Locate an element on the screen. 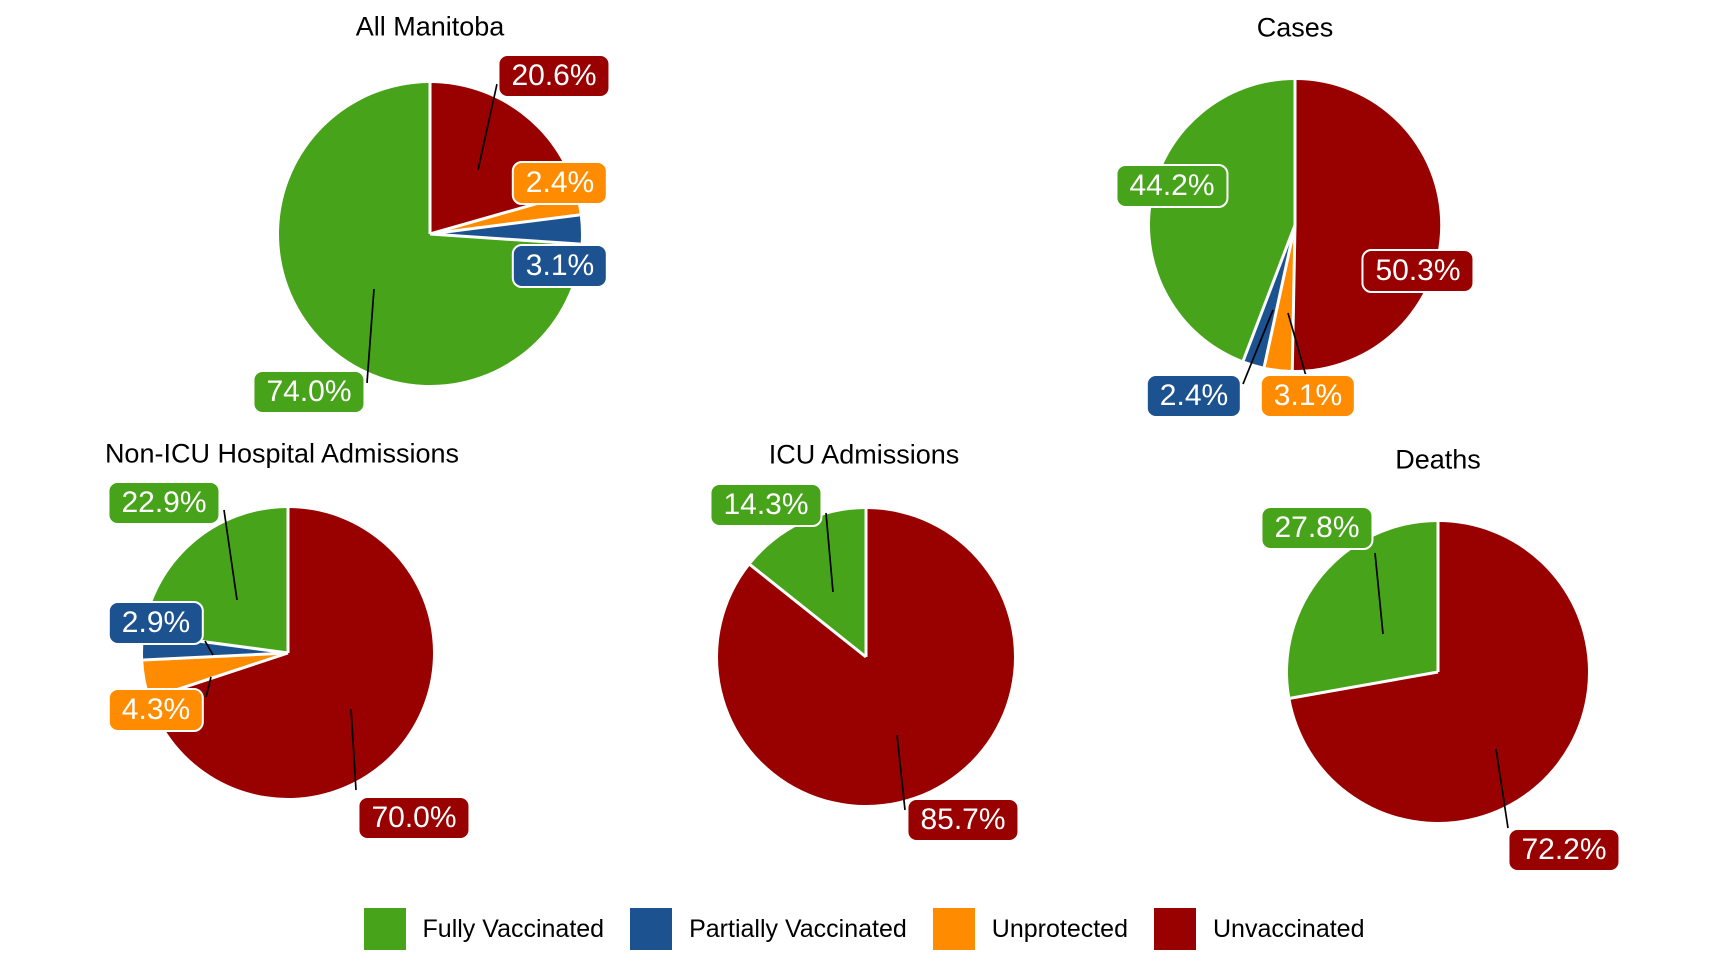 The width and height of the screenshot is (1728, 960). pie-label-unvaccinated: 70.0% is located at coordinates (414, 818).